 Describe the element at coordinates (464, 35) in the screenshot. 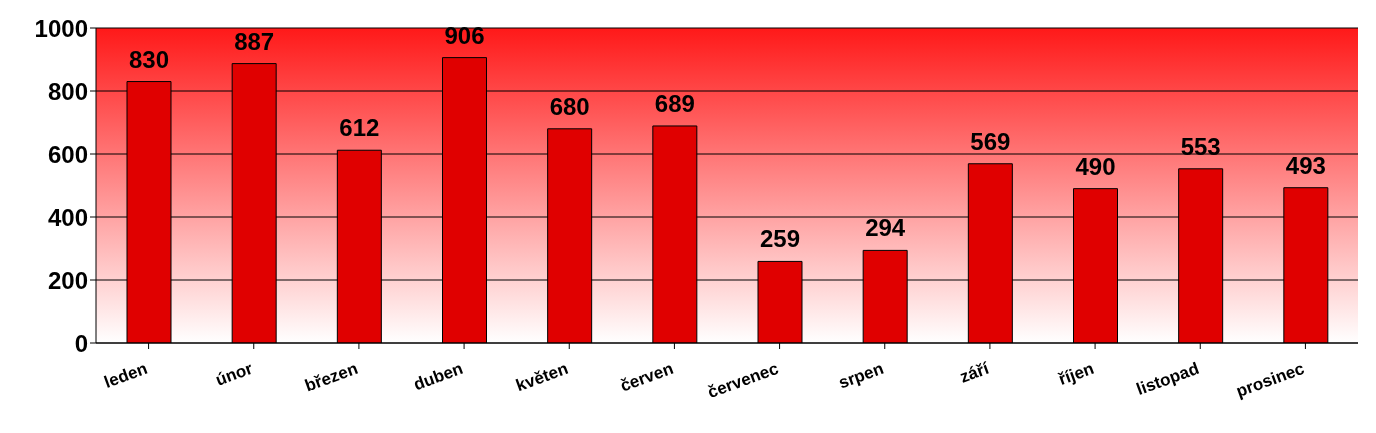

I see `data-label: 906` at that location.